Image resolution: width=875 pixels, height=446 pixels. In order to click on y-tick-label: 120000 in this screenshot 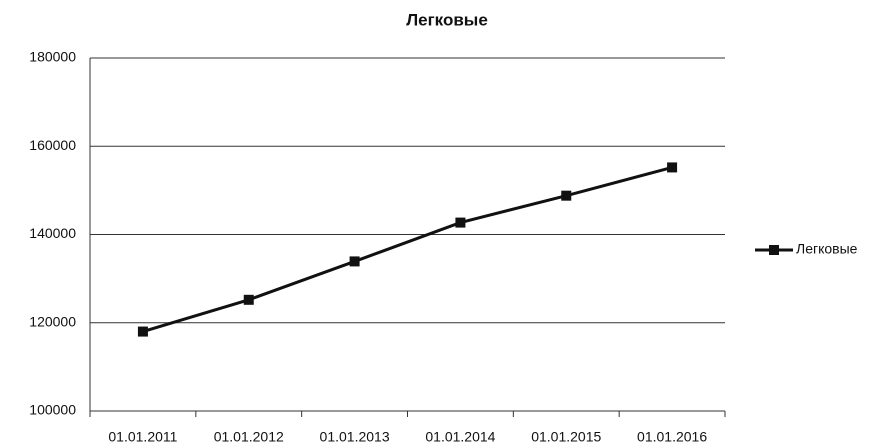, I will do `click(52, 321)`.